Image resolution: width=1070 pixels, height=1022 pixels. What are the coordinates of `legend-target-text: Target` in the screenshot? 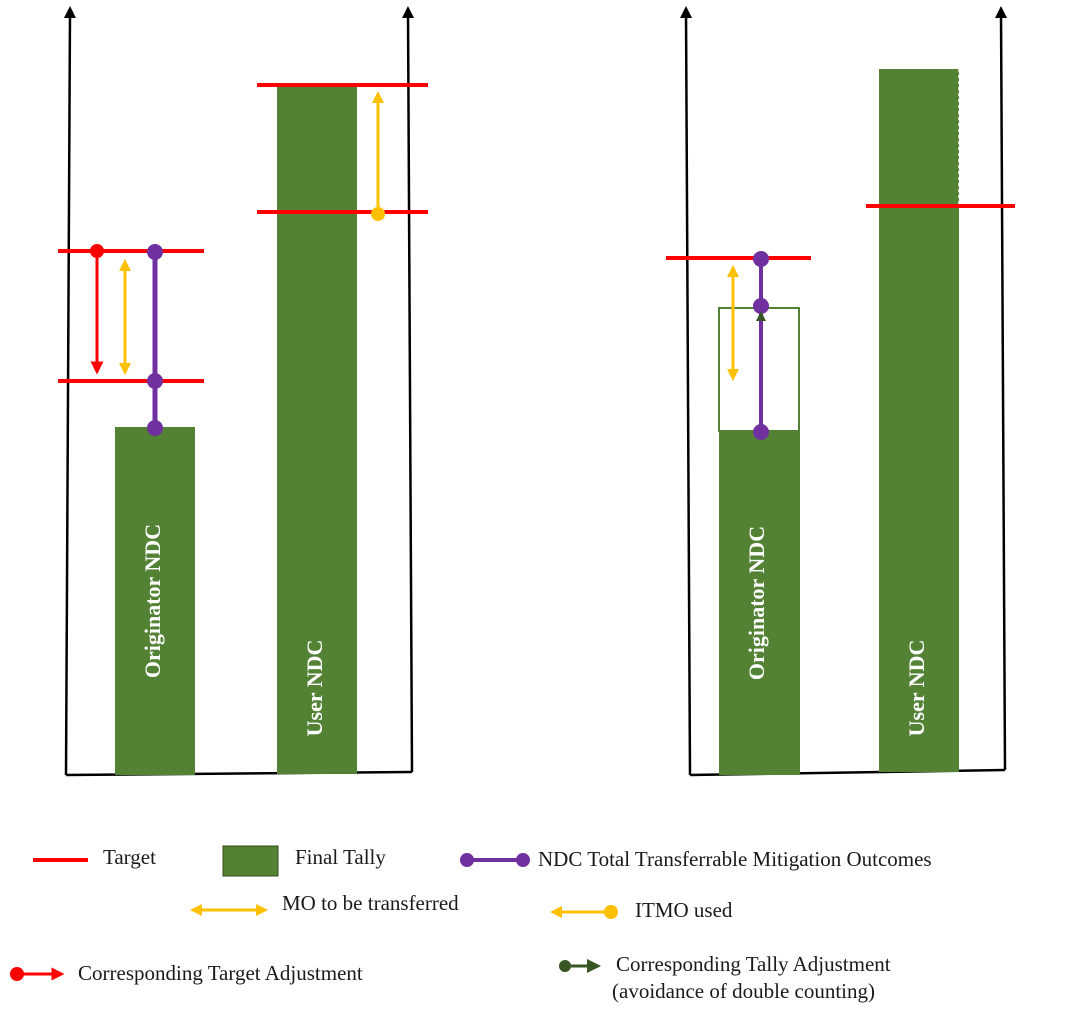 It's located at (129, 857).